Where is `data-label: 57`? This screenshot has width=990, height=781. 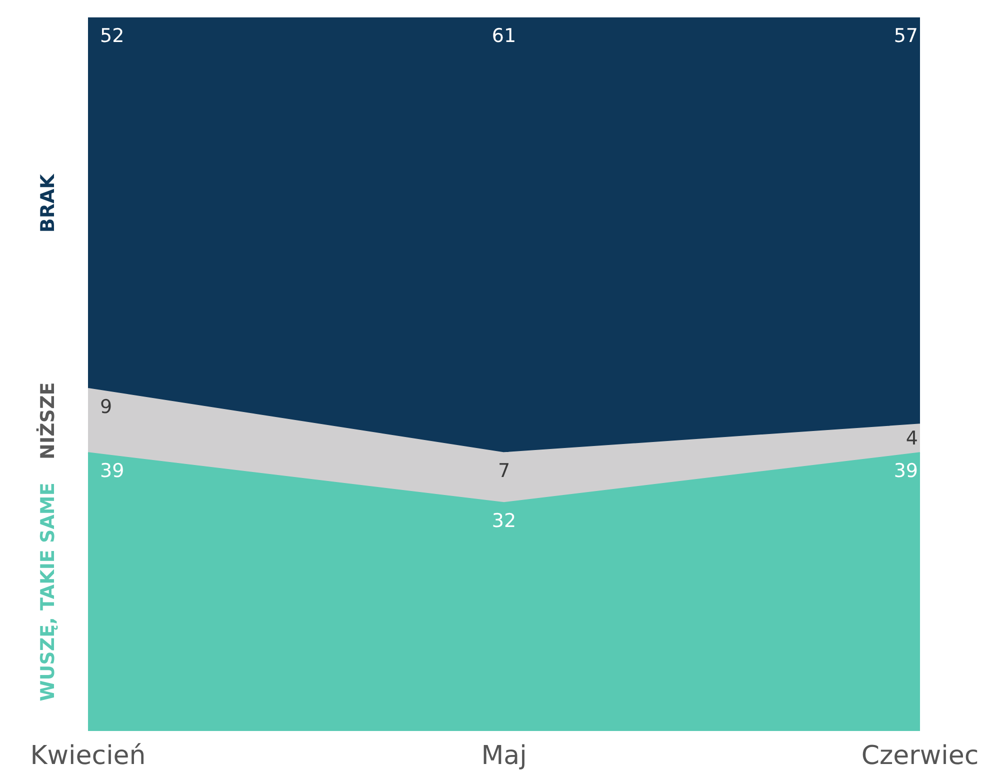
data-label: 57 is located at coordinates (906, 36).